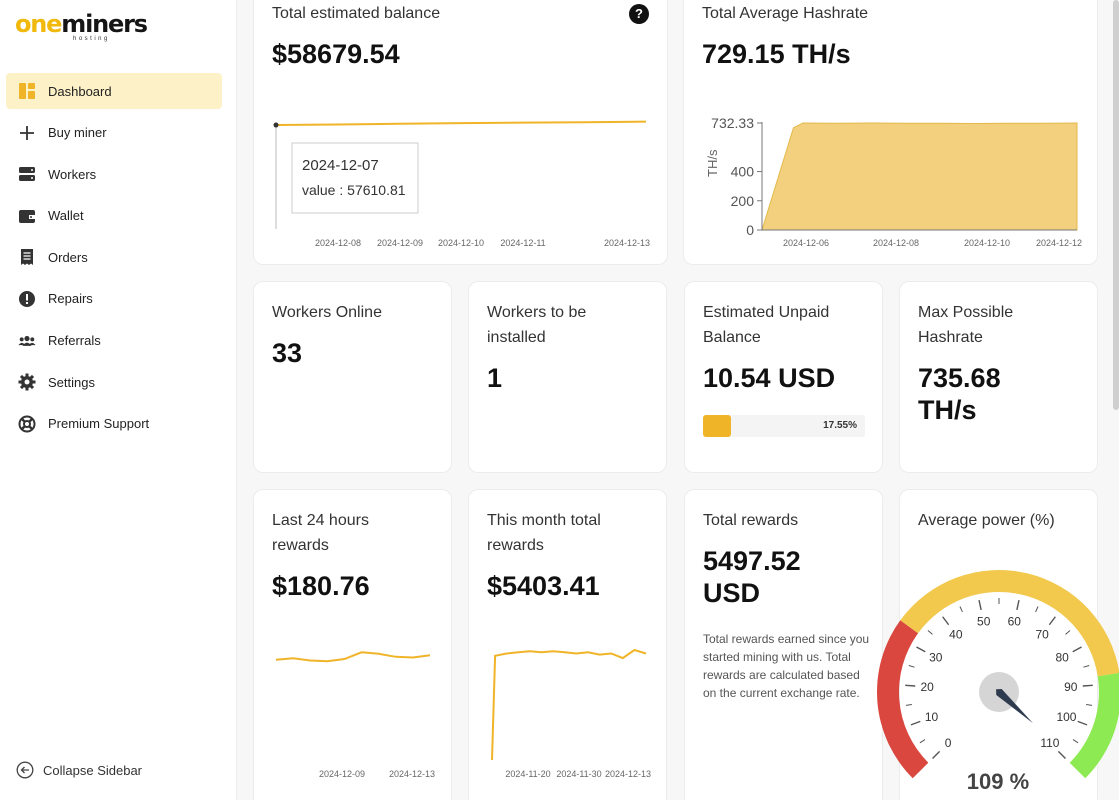  What do you see at coordinates (751, 520) in the screenshot?
I see `total-rewards-title: Total rewards` at bounding box center [751, 520].